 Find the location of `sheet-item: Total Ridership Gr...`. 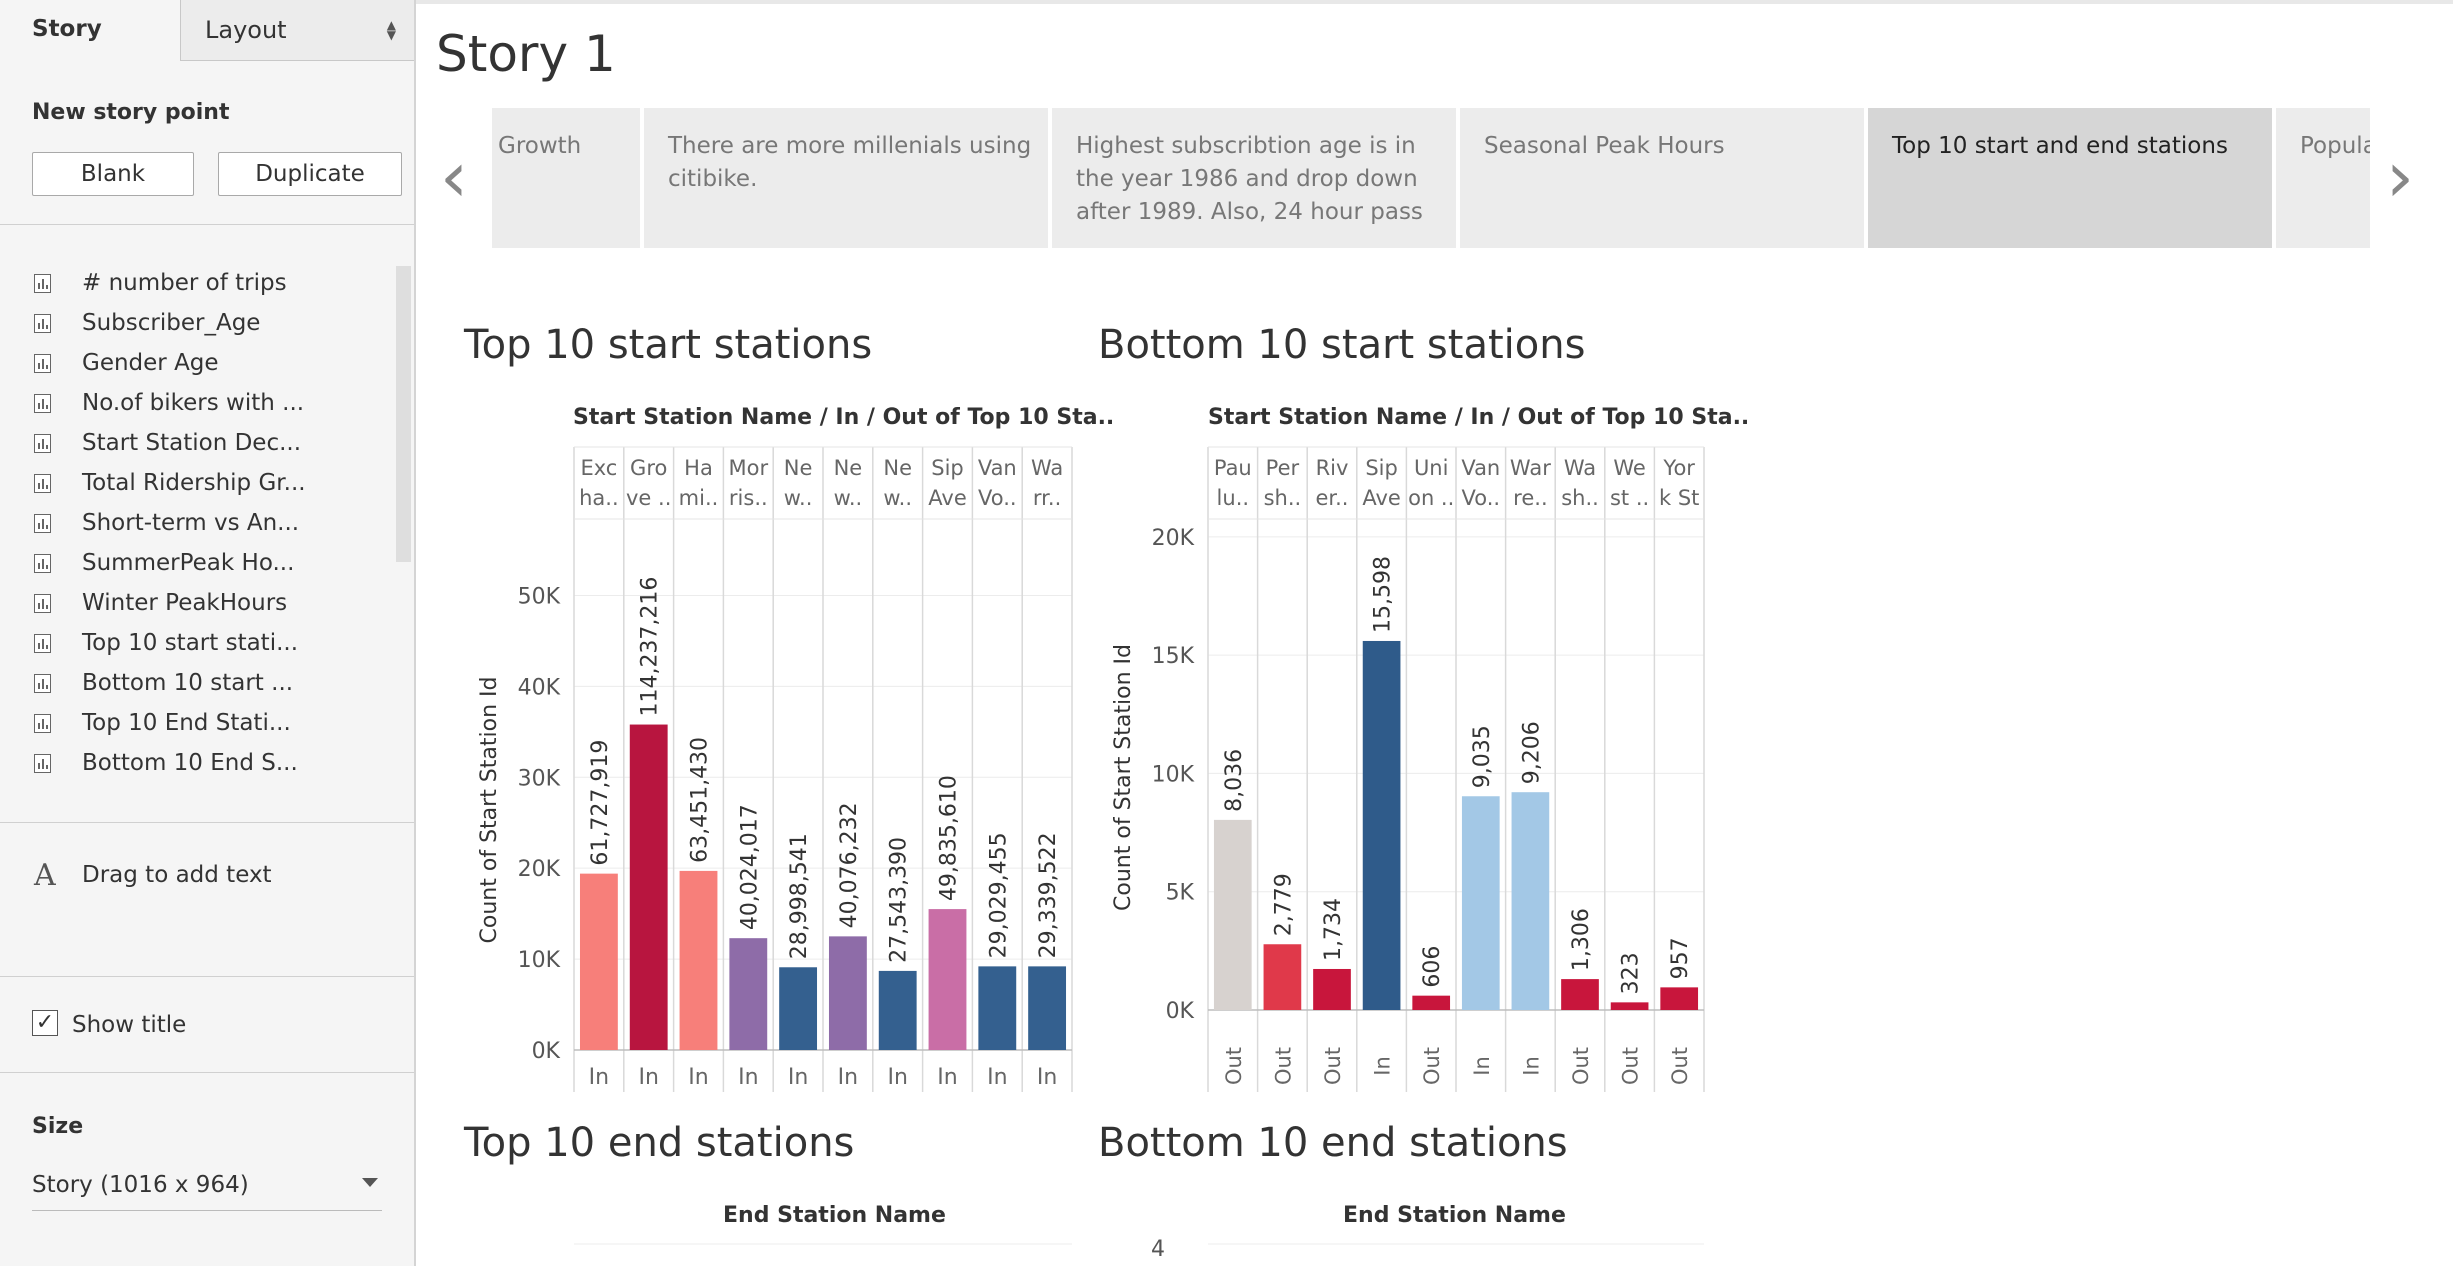

sheet-item: Total Ridership Gr... is located at coordinates (219, 484).